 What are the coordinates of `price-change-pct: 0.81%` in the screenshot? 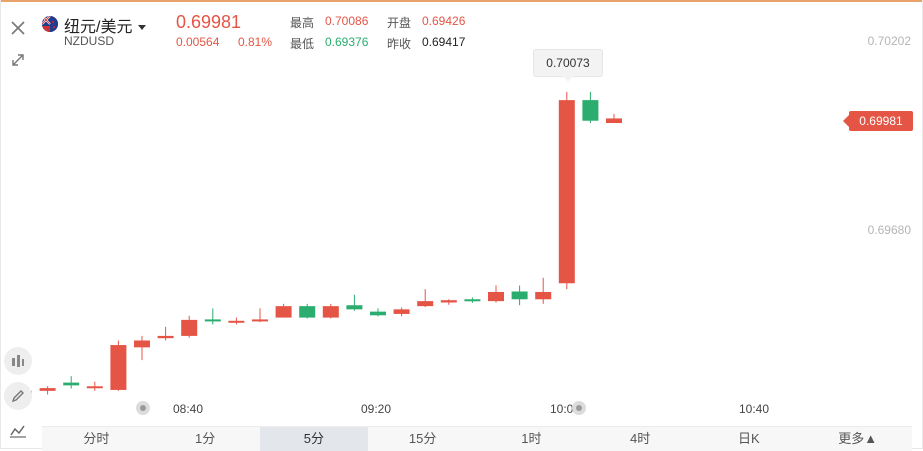 It's located at (255, 42).